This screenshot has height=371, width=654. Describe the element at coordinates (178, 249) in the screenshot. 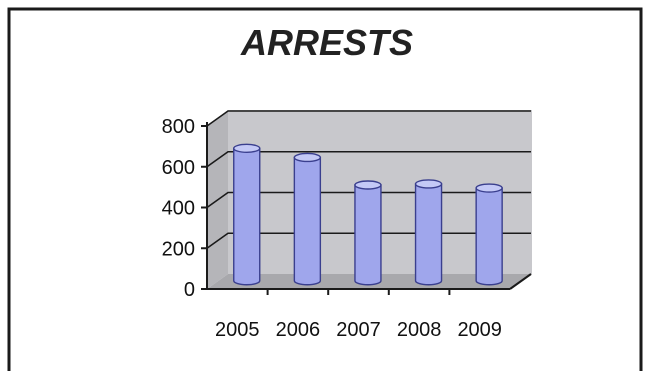

I see `y-tick-label: 200` at that location.